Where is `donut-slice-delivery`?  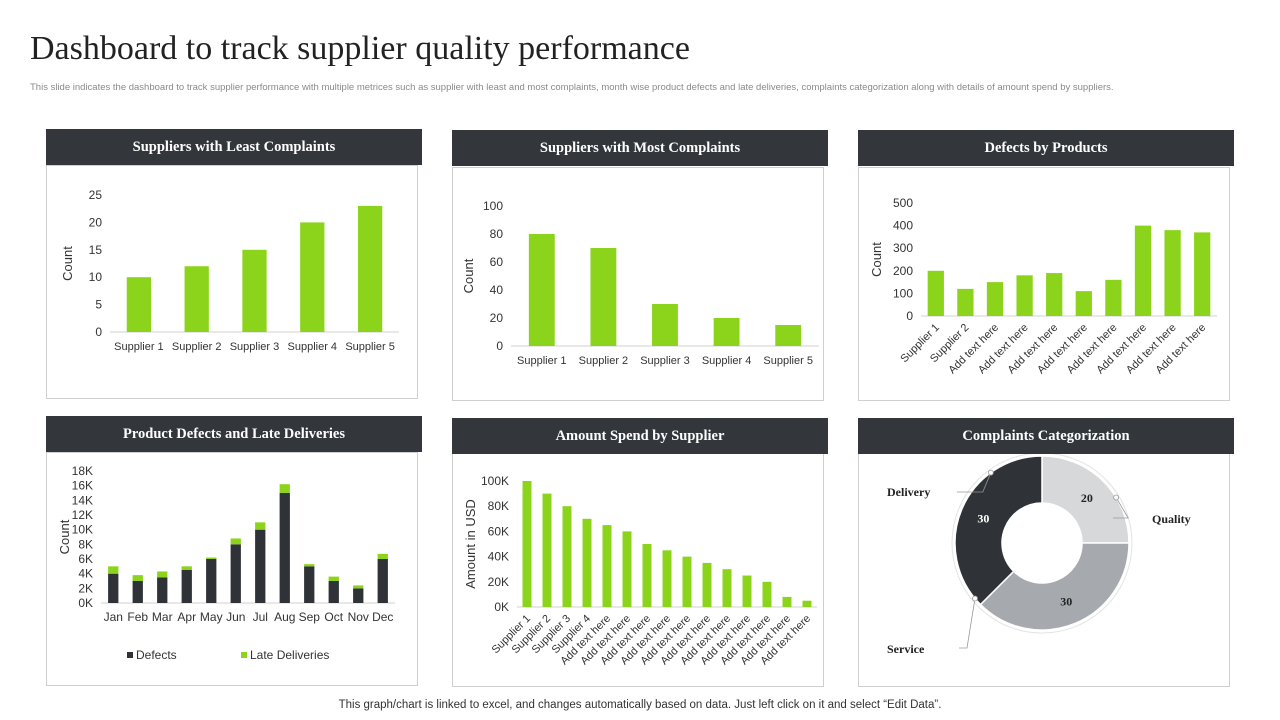 donut-slice-delivery is located at coordinates (998, 530).